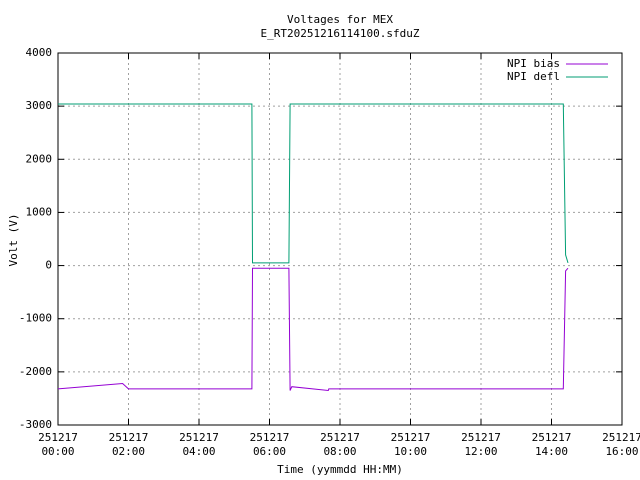 This screenshot has height=480, width=640. I want to click on x-tick-label: 00:00, so click(57, 451).